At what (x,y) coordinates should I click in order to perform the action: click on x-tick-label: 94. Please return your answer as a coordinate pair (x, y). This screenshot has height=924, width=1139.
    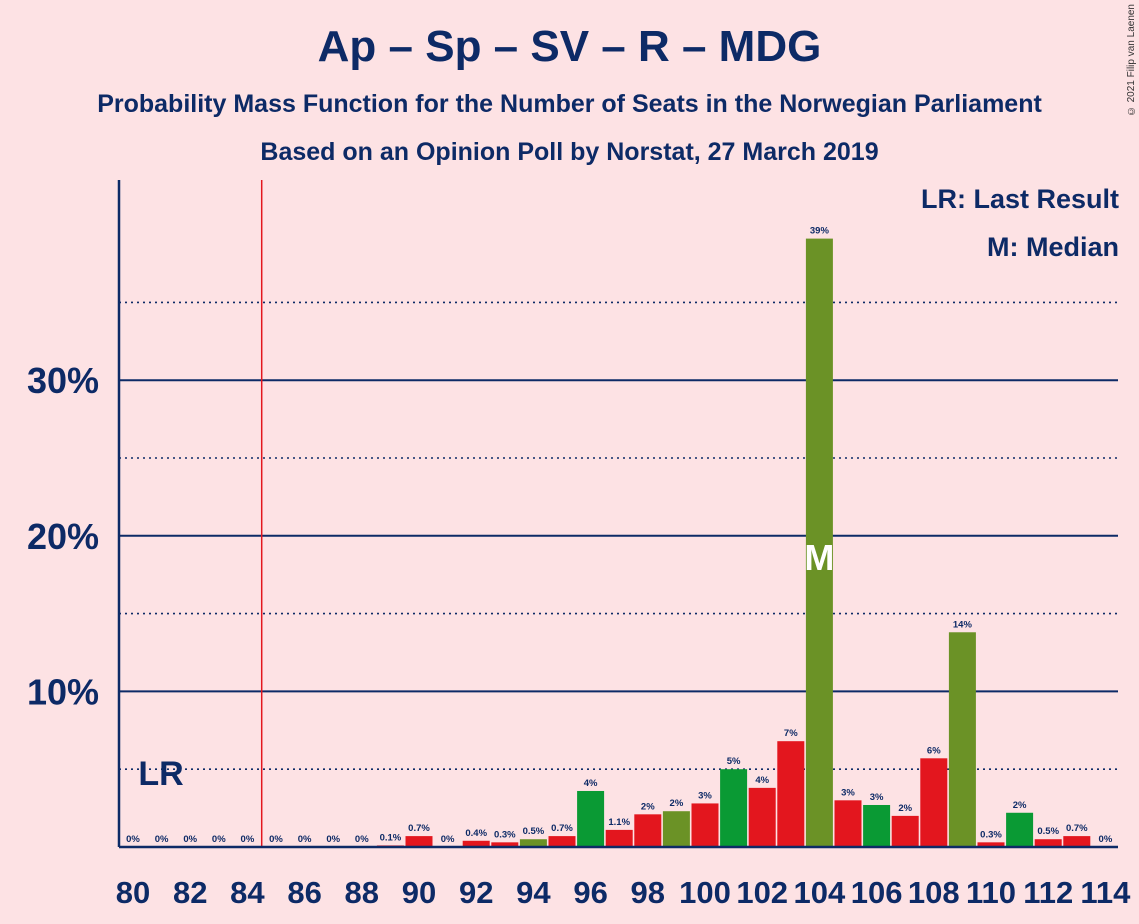
    Looking at the image, I should click on (533, 892).